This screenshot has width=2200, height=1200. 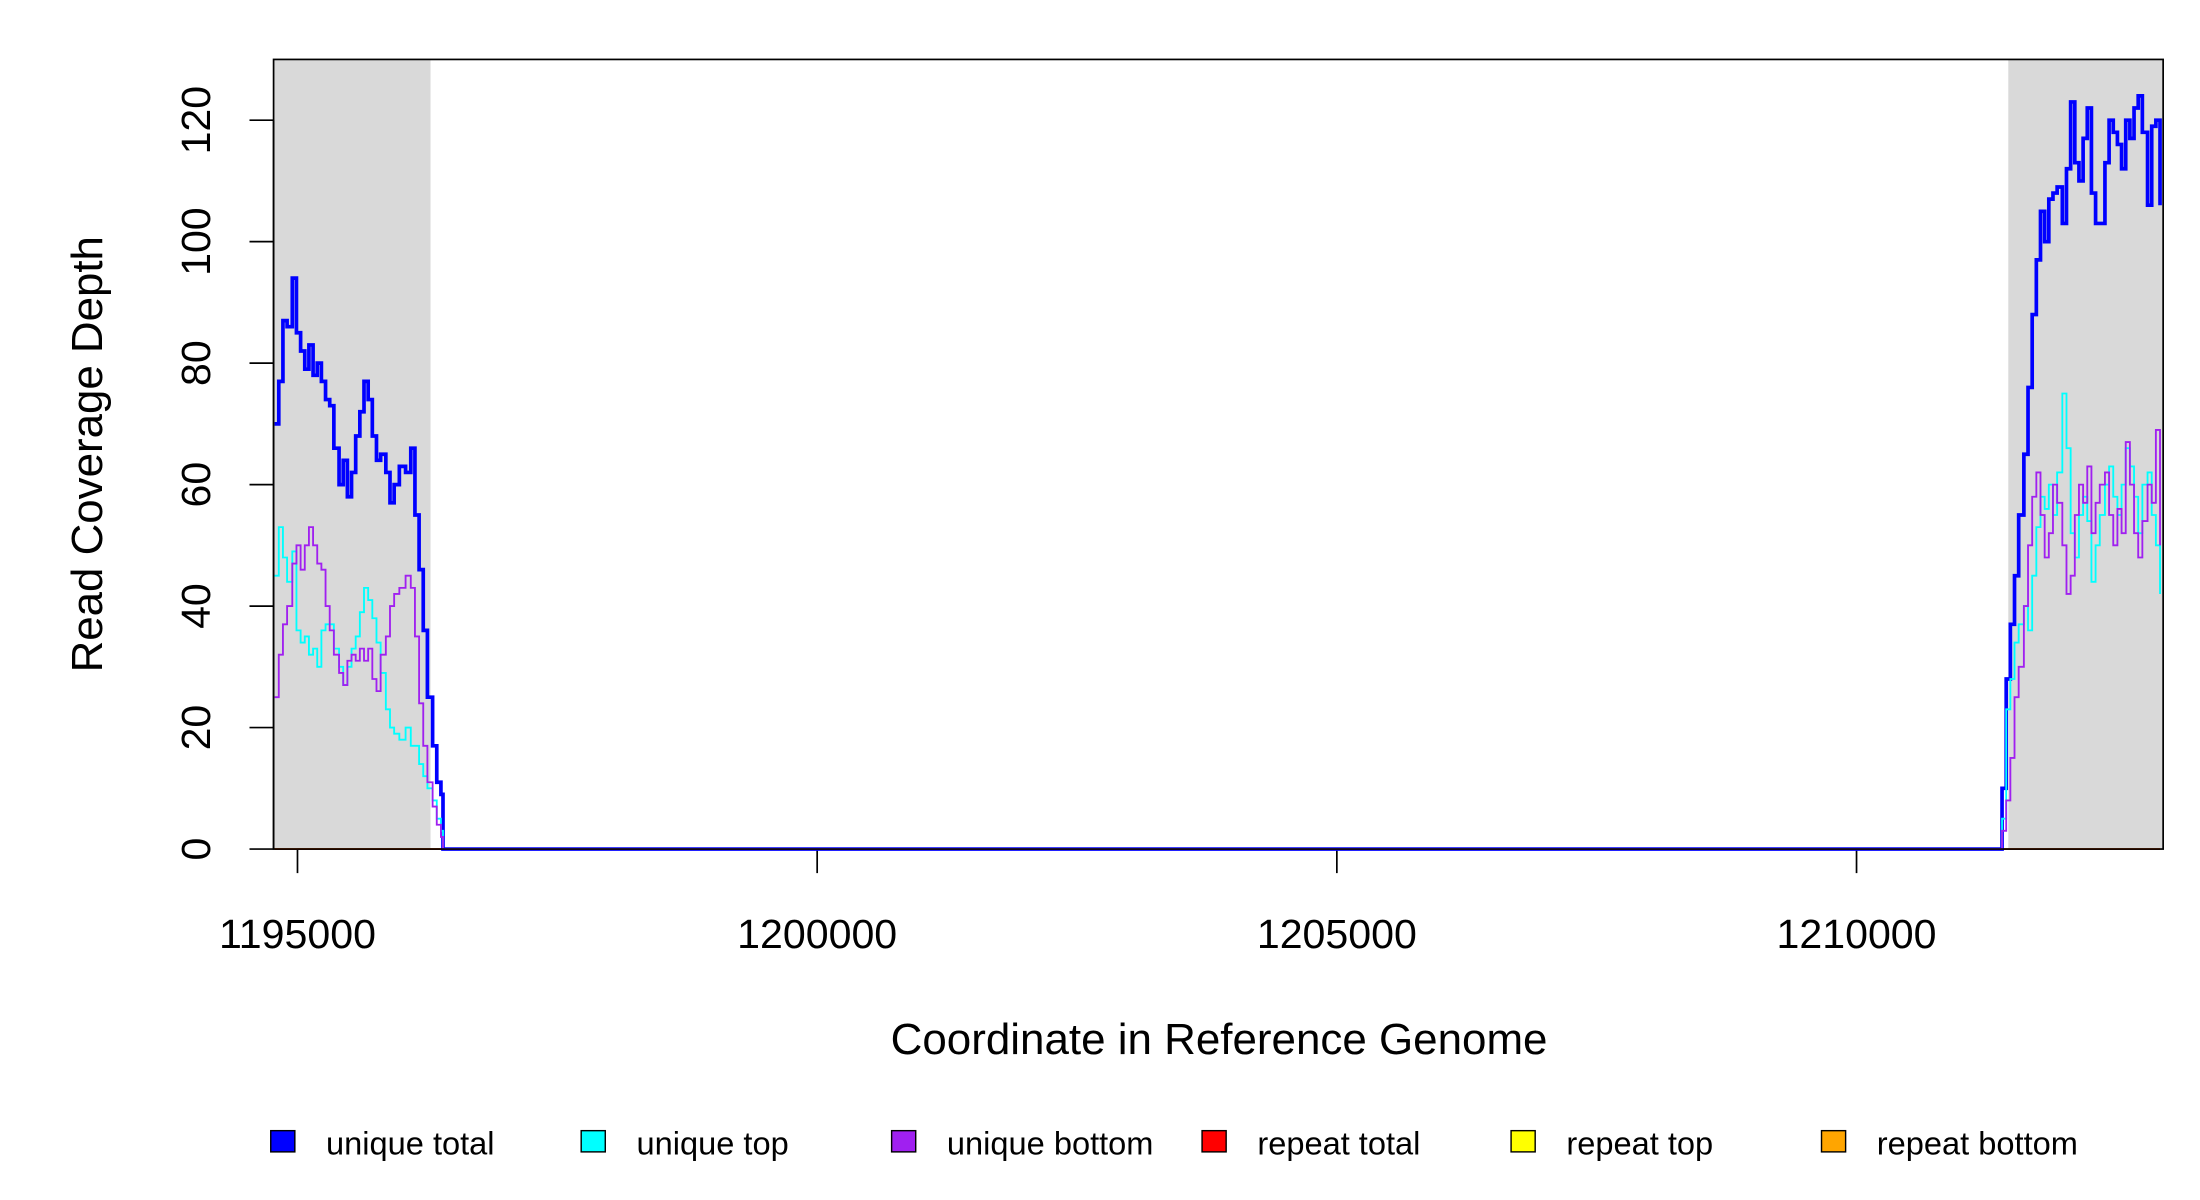 I want to click on x-tick-label: 1195000, so click(x=297, y=934).